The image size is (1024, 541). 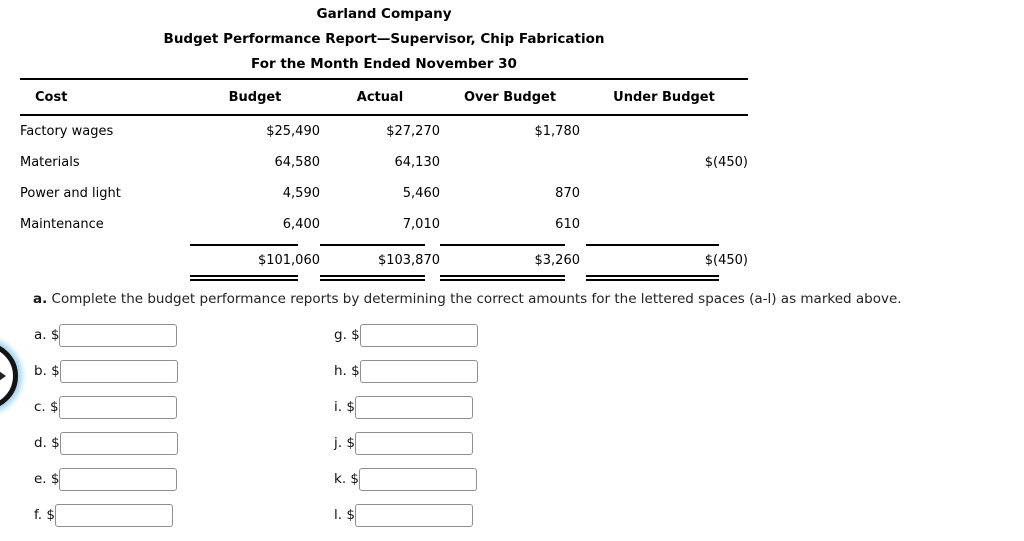 I want to click on answer-label-a: a. $, so click(x=47, y=335).